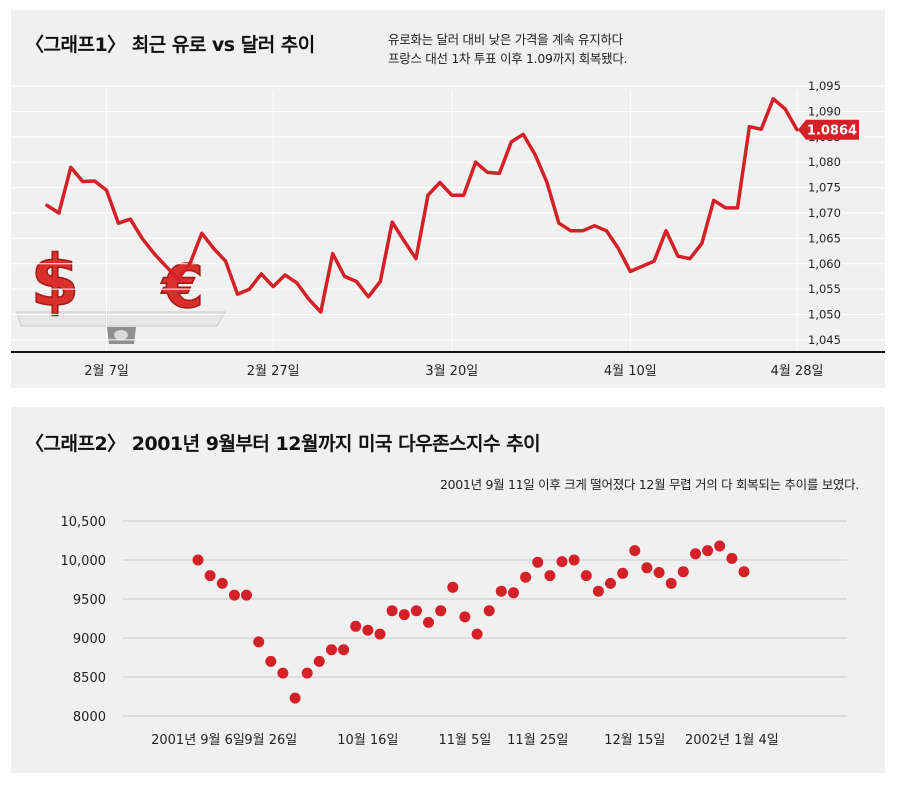 This screenshot has height=785, width=900. I want to click on chart1-x-tick-label: 4월 28일, so click(797, 371).